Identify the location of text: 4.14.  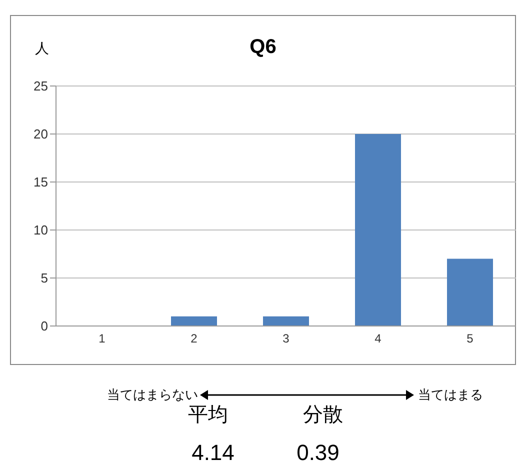
(213, 453).